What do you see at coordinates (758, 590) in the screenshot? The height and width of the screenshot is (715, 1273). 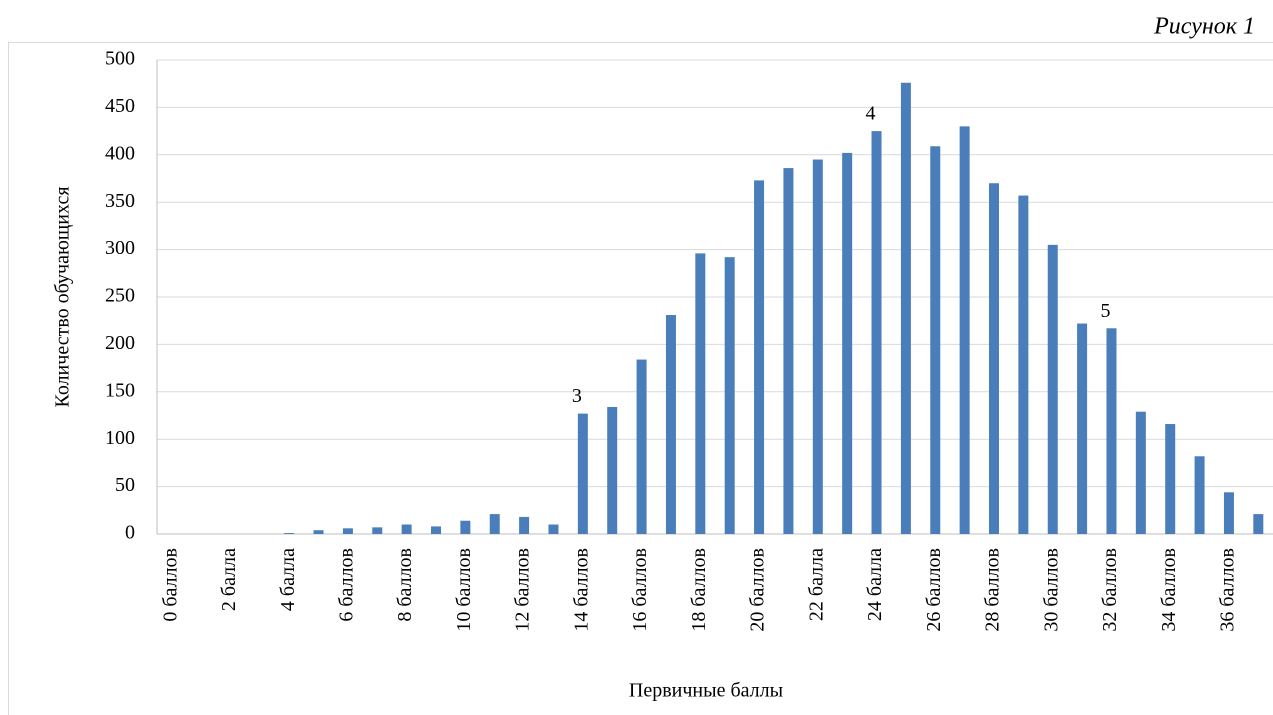 I see `x-tick-label: 20 баллов` at bounding box center [758, 590].